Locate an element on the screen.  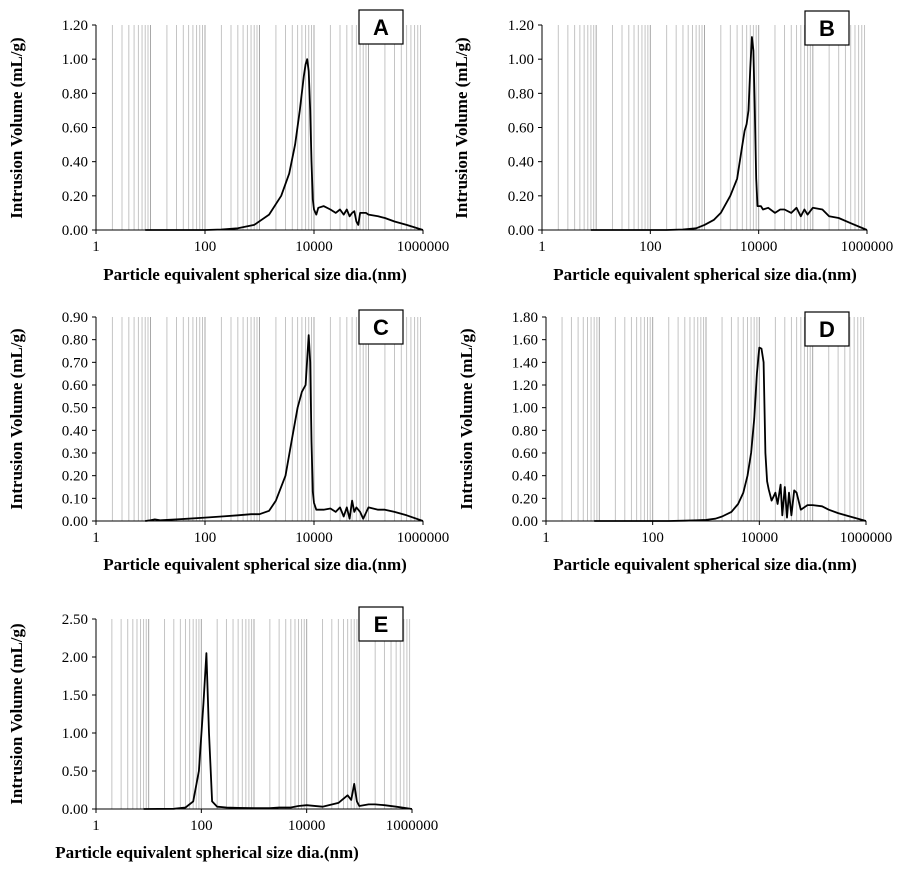
panel-label: D is located at coordinates (827, 329).